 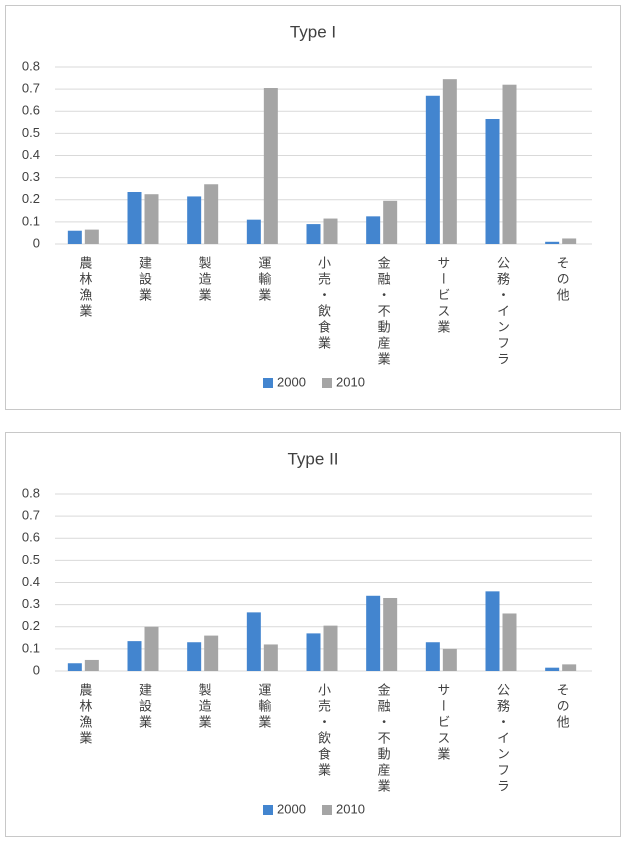 I want to click on chart-title: Type I, so click(x=313, y=31).